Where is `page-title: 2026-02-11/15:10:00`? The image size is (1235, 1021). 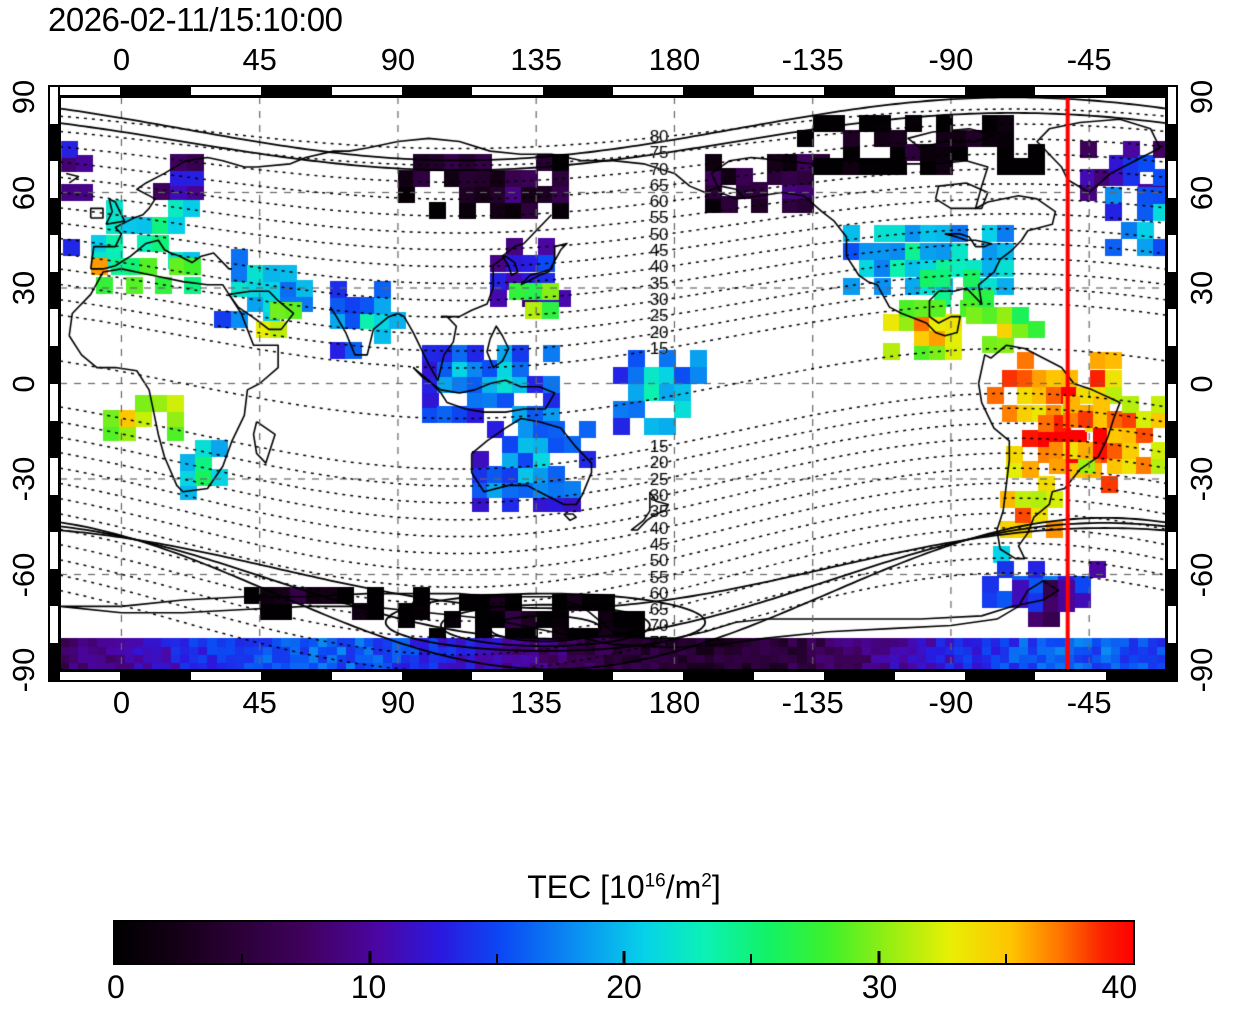
page-title: 2026-02-11/15:10:00 is located at coordinates (195, 19).